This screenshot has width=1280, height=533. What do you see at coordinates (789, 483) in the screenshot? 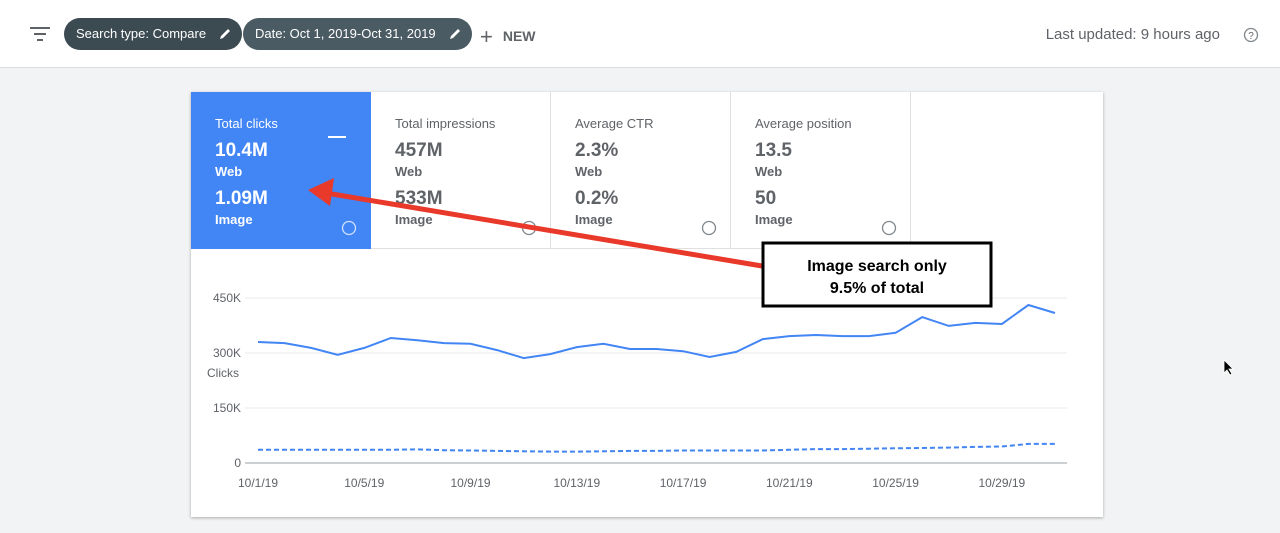
I see `x-tick-label: 10/21/19` at bounding box center [789, 483].